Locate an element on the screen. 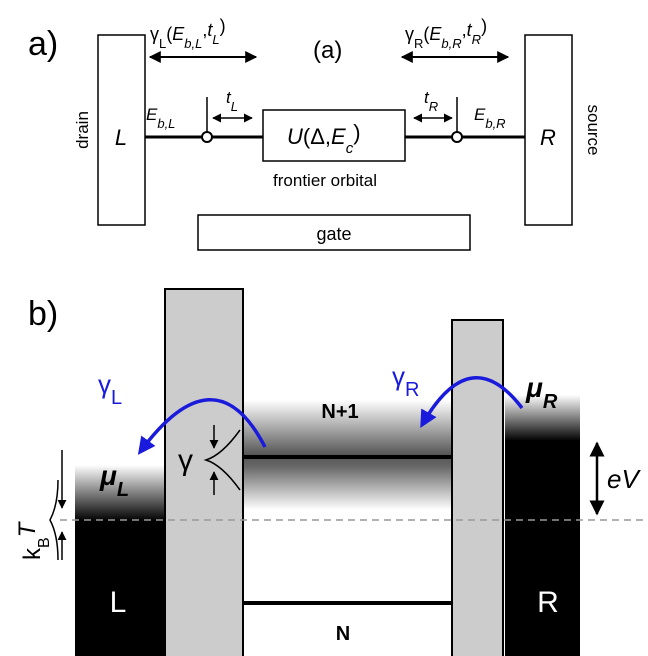 The image size is (648, 656). symbol: U is located at coordinates (295, 136).